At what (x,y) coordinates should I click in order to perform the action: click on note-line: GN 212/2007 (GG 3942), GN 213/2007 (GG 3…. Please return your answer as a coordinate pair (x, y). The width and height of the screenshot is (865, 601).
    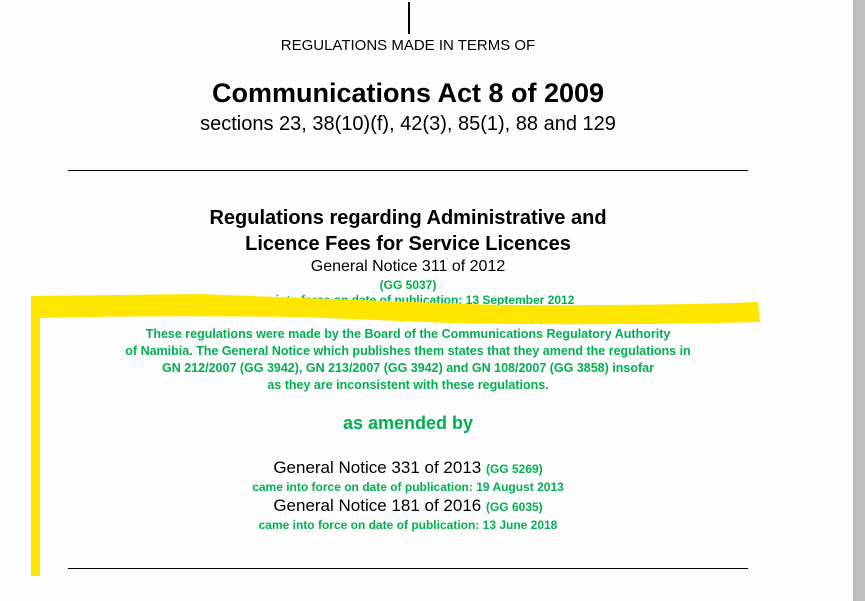
    Looking at the image, I should click on (408, 368).